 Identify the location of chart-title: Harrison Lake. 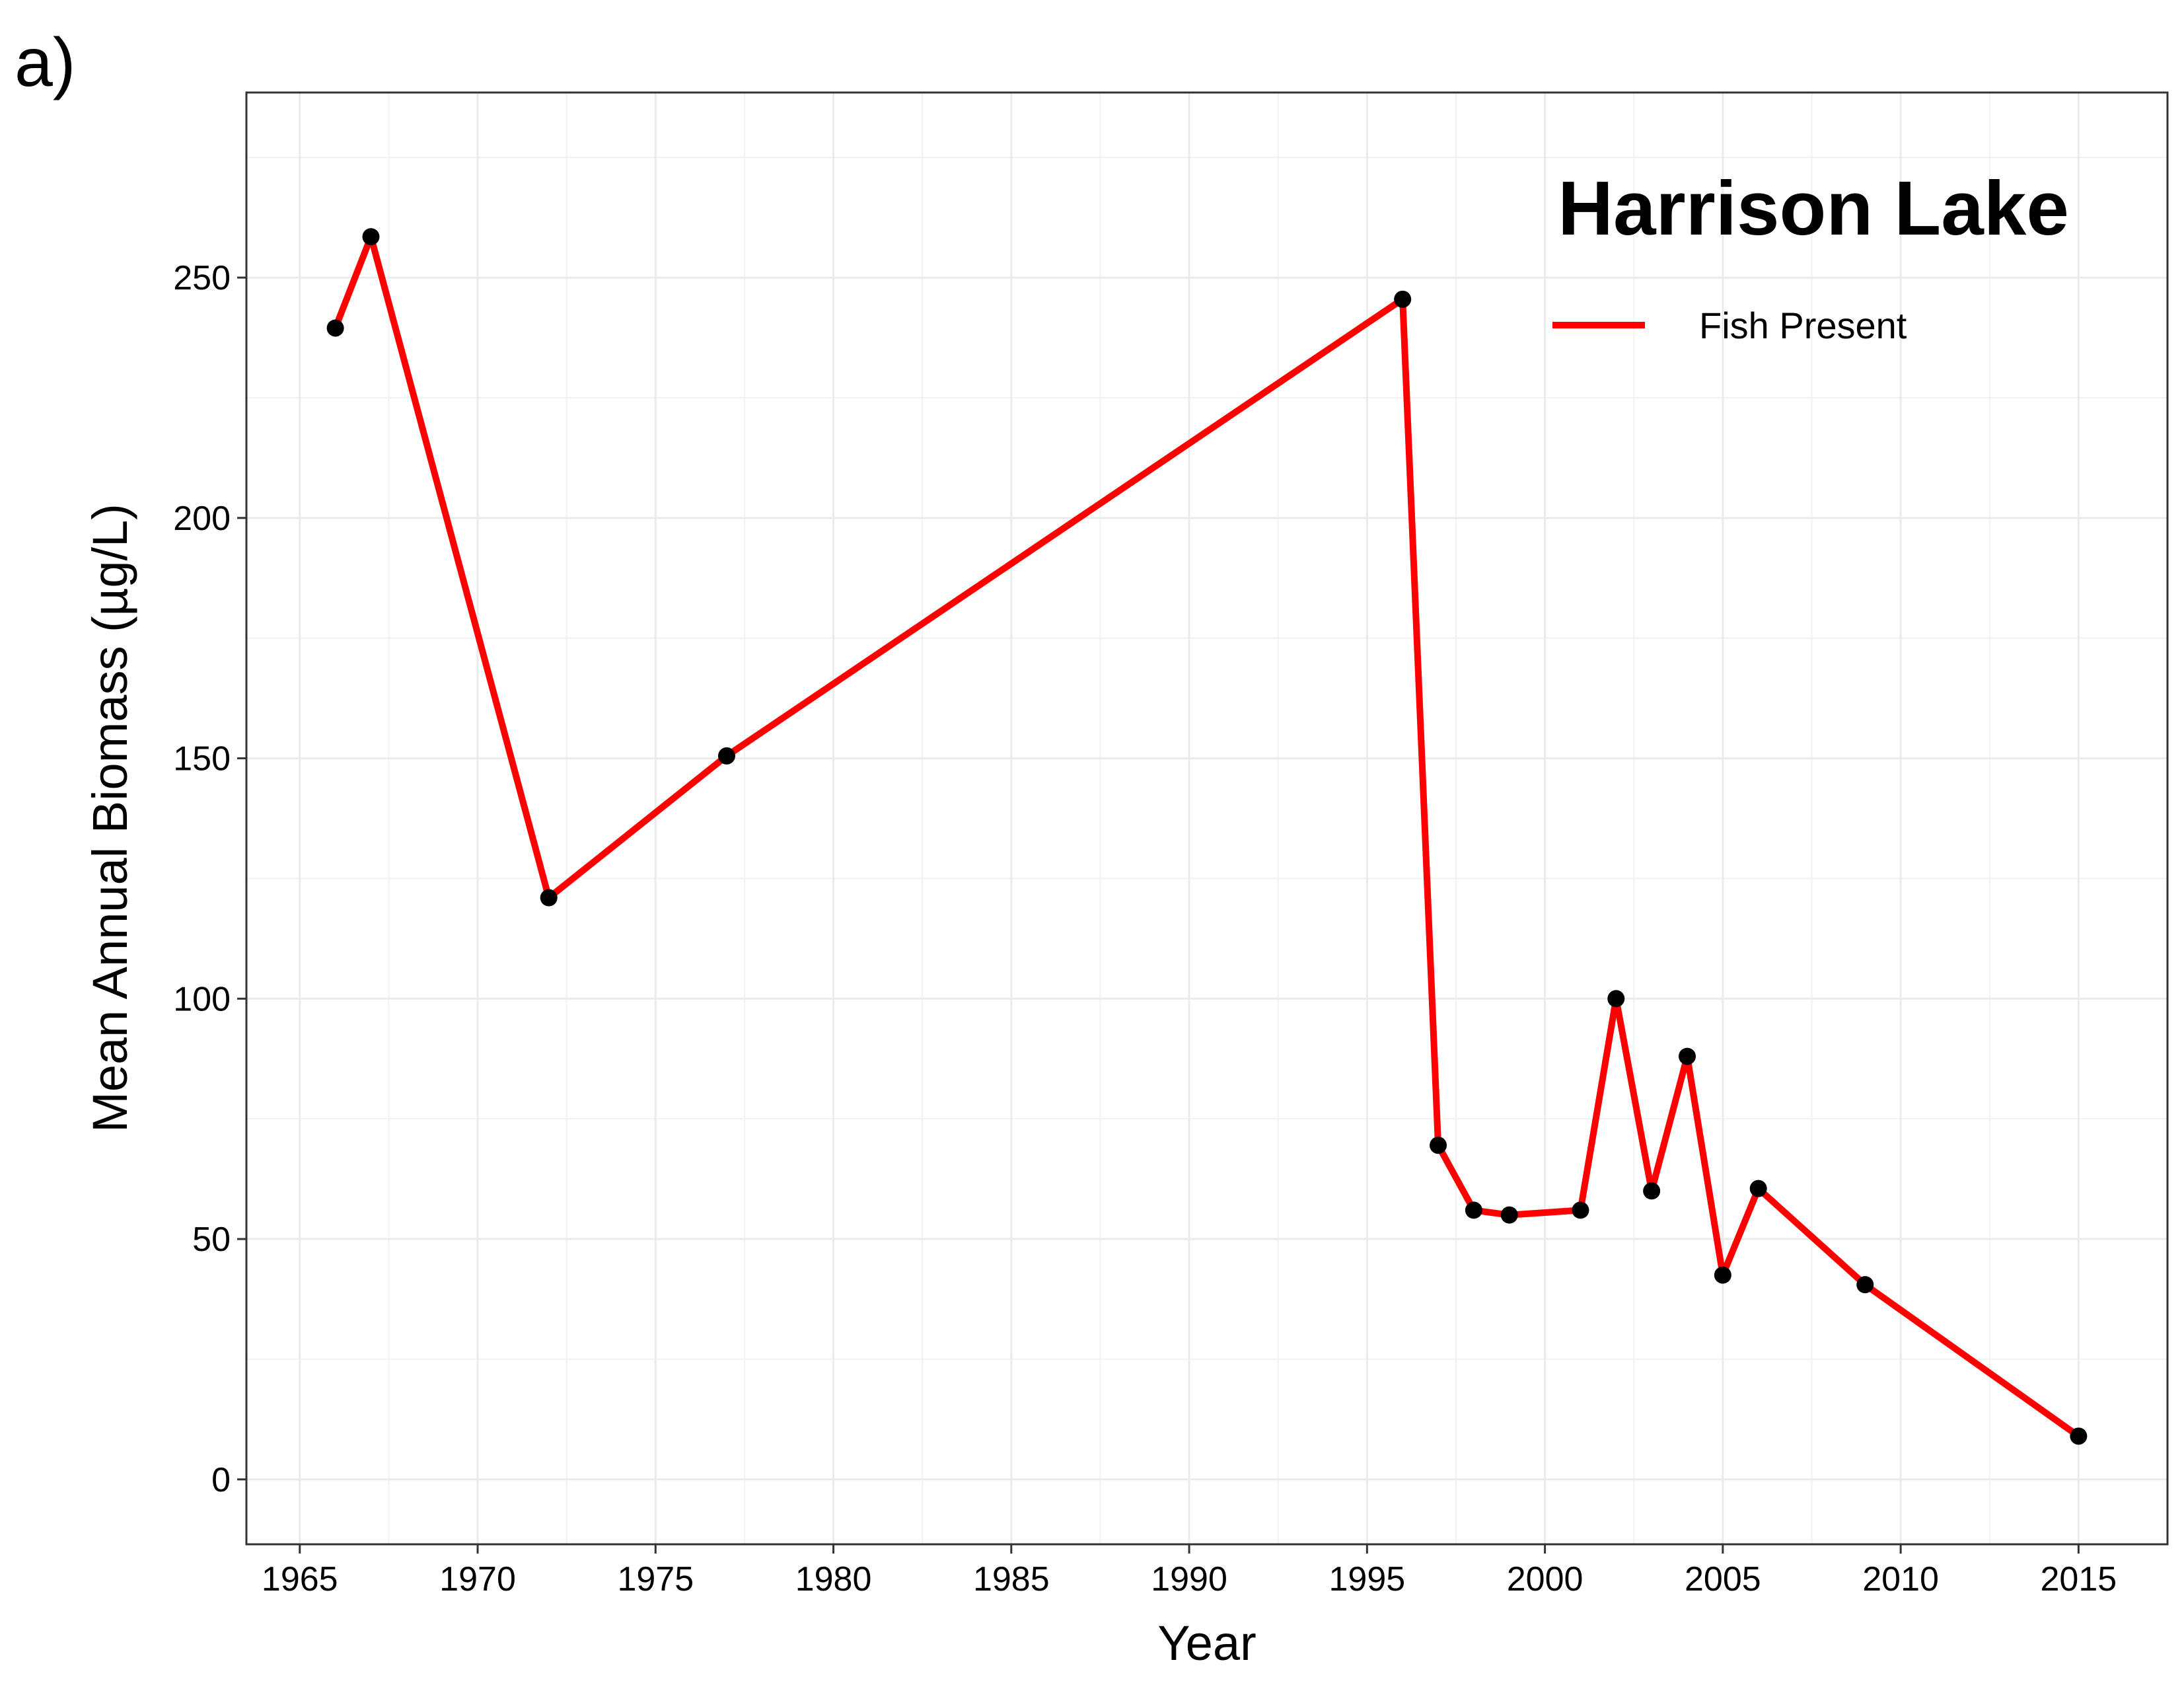
(1813, 208).